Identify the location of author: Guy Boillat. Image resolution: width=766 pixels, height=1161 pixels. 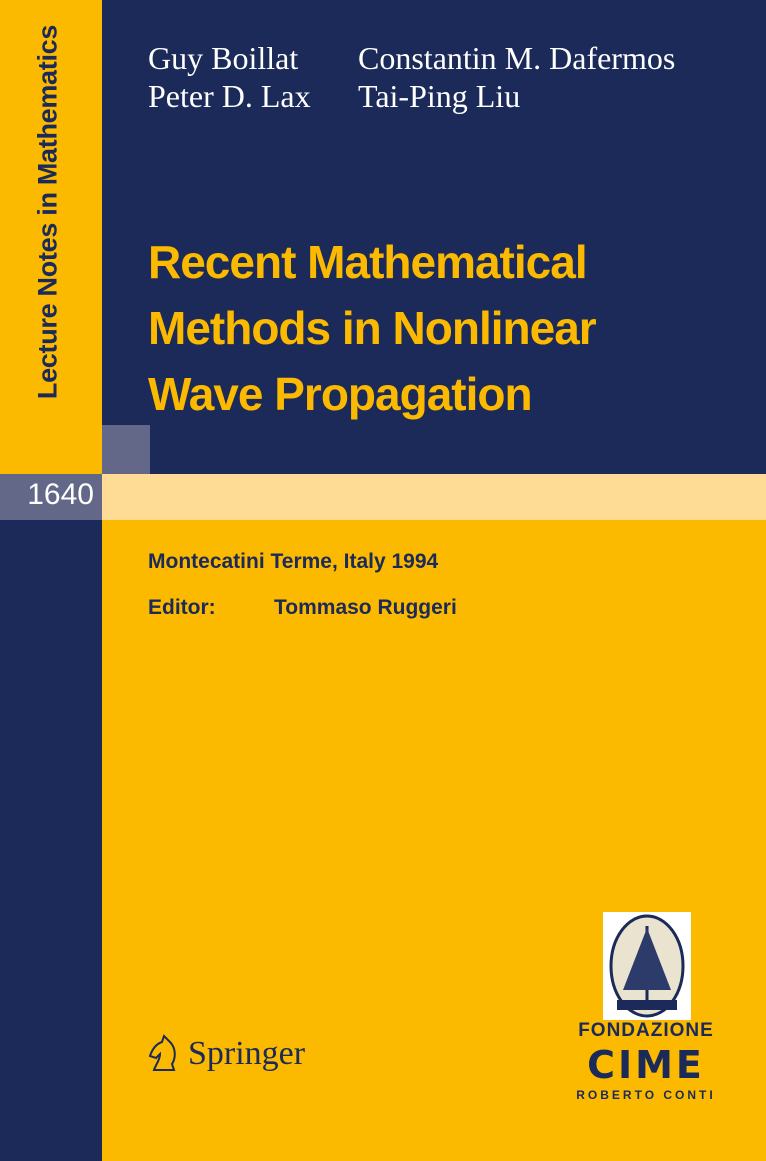
(223, 58).